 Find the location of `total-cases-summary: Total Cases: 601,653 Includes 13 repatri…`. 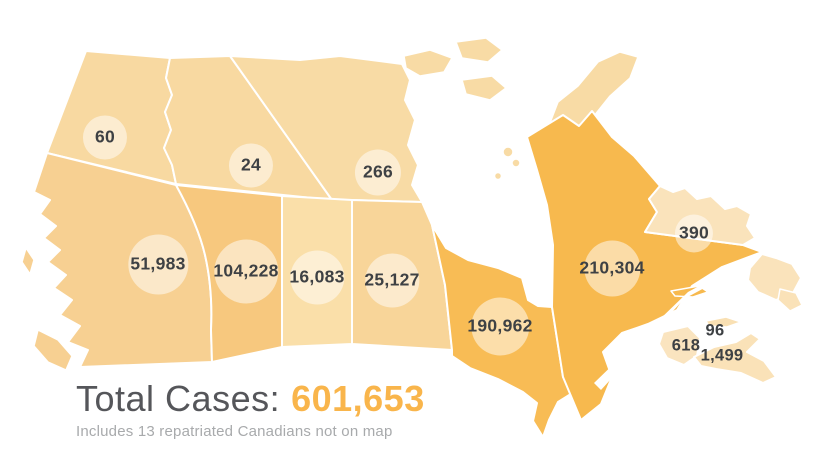

total-cases-summary: Total Cases: 601,653 Includes 13 repatri… is located at coordinates (250, 409).